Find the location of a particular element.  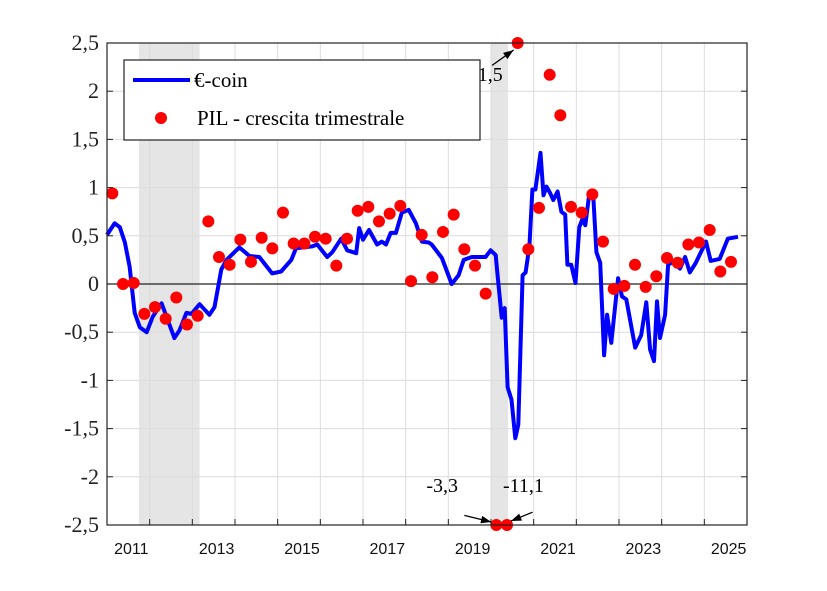

x-tick-label: 2011 is located at coordinates (131, 549).